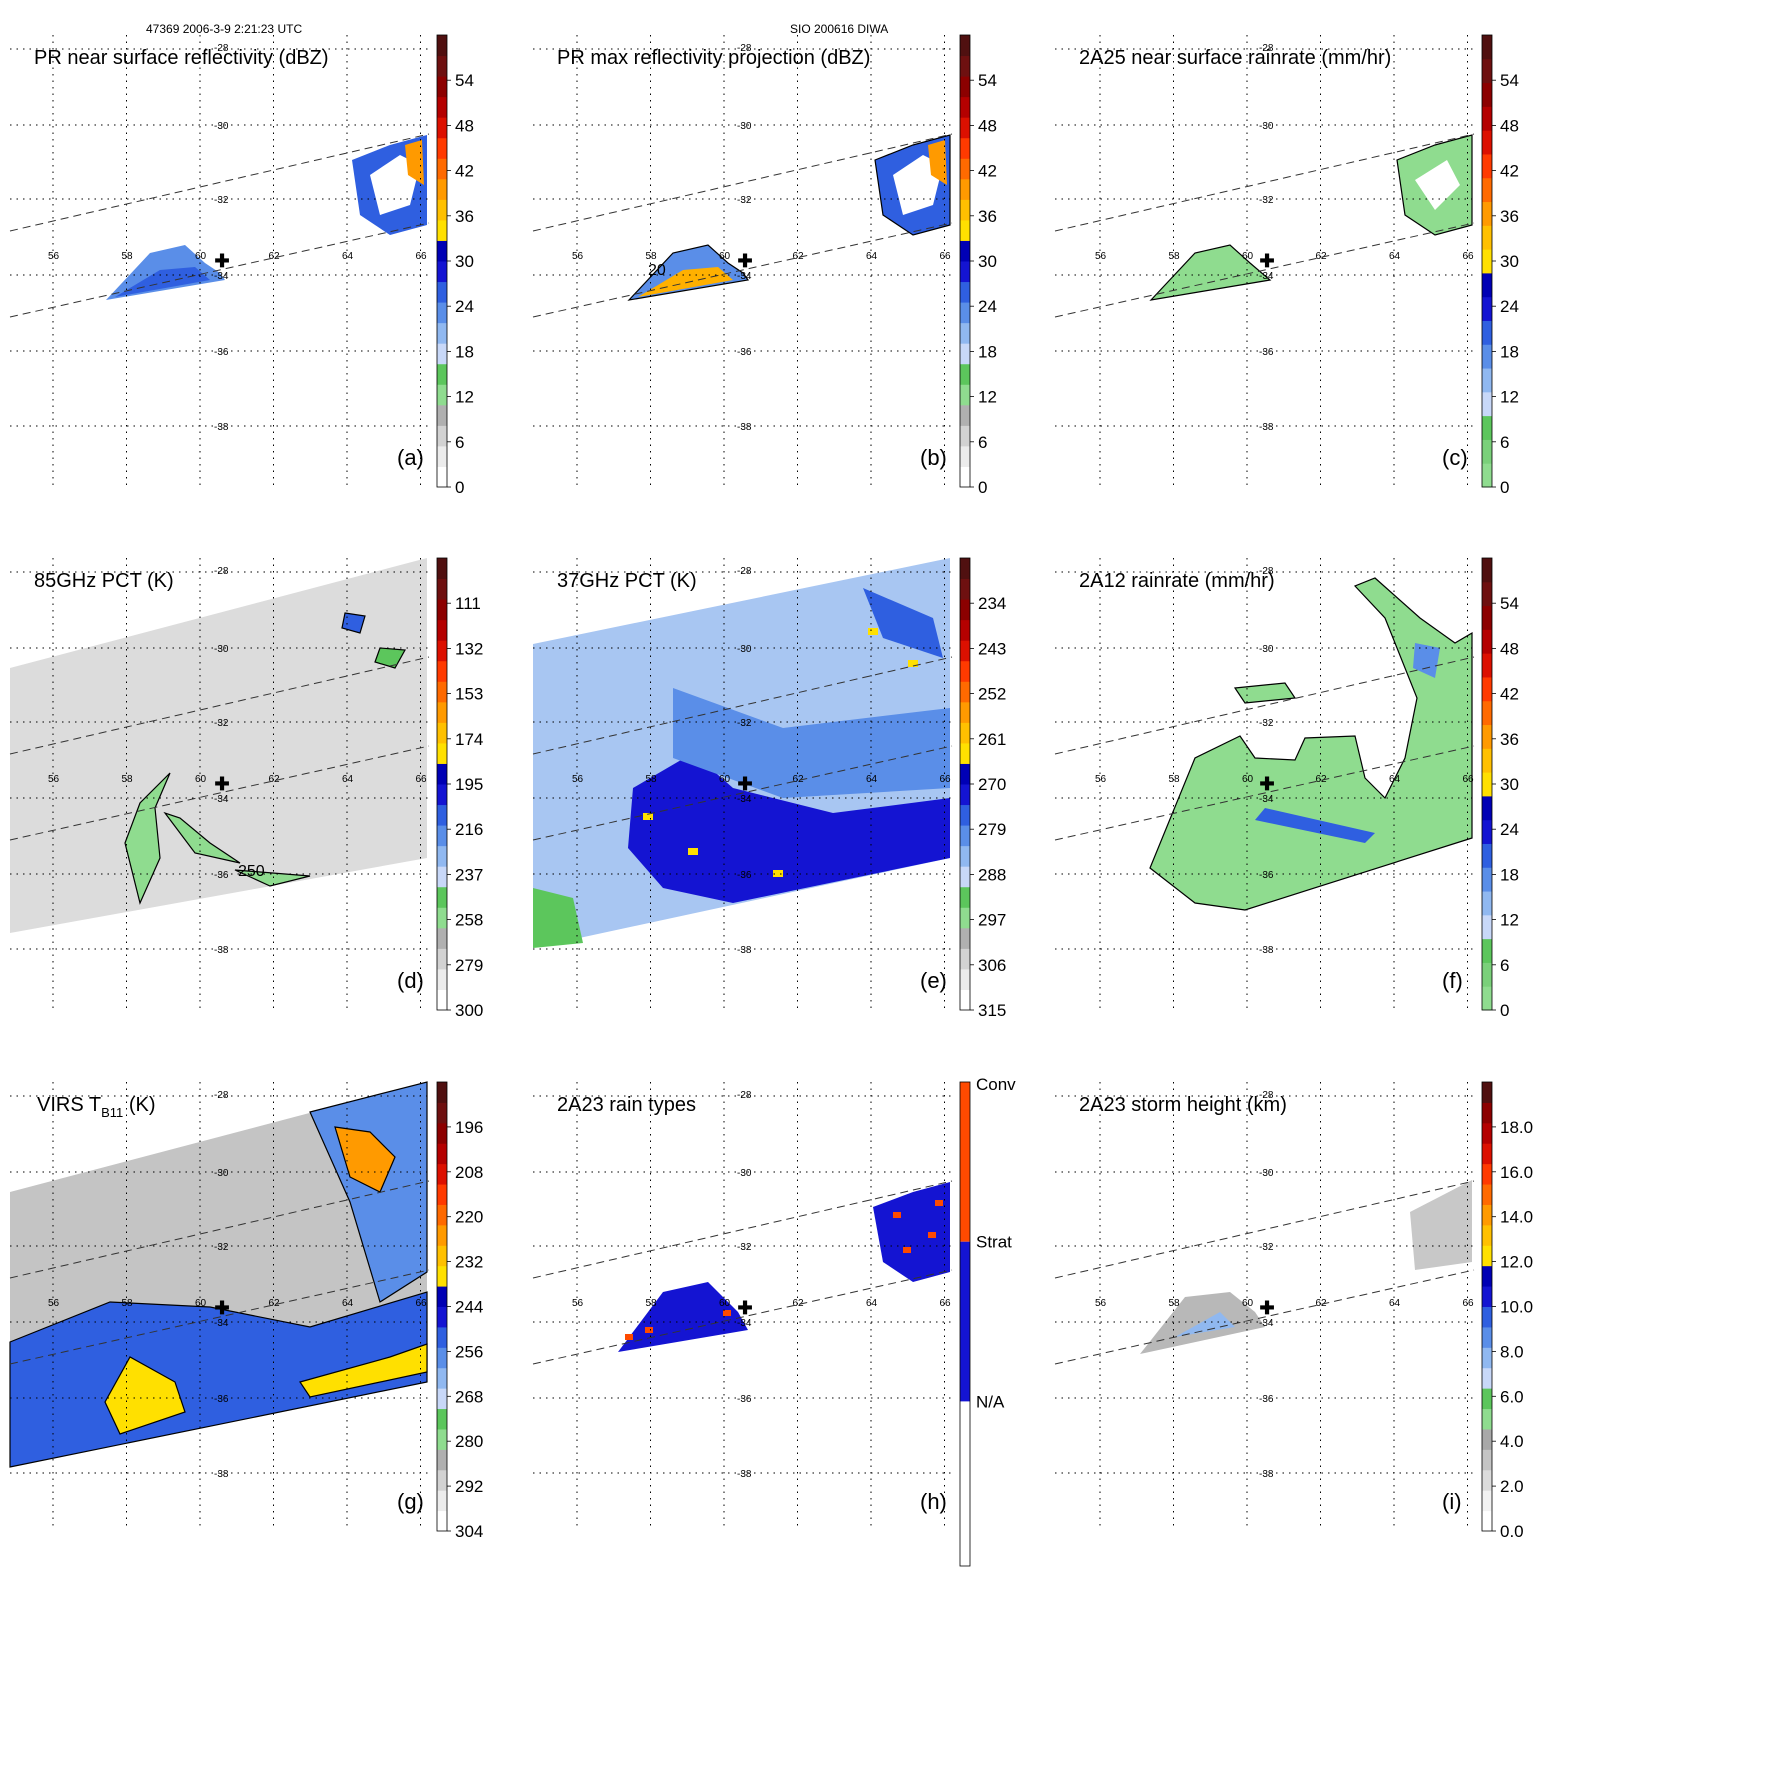 The width and height of the screenshot is (1771, 1771). Describe the element at coordinates (469, 1010) in the screenshot. I see `colorbar-tick-label: 300` at that location.